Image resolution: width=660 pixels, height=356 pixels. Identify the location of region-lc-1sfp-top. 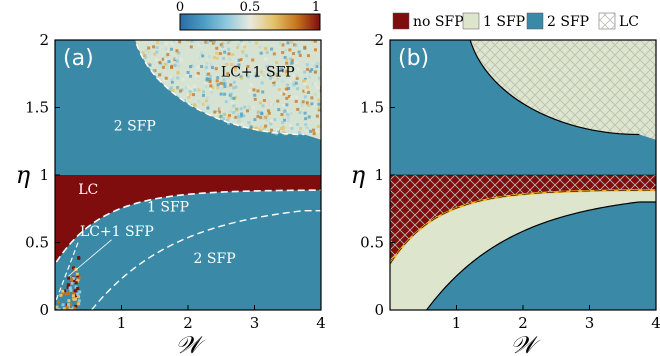
(228, 90).